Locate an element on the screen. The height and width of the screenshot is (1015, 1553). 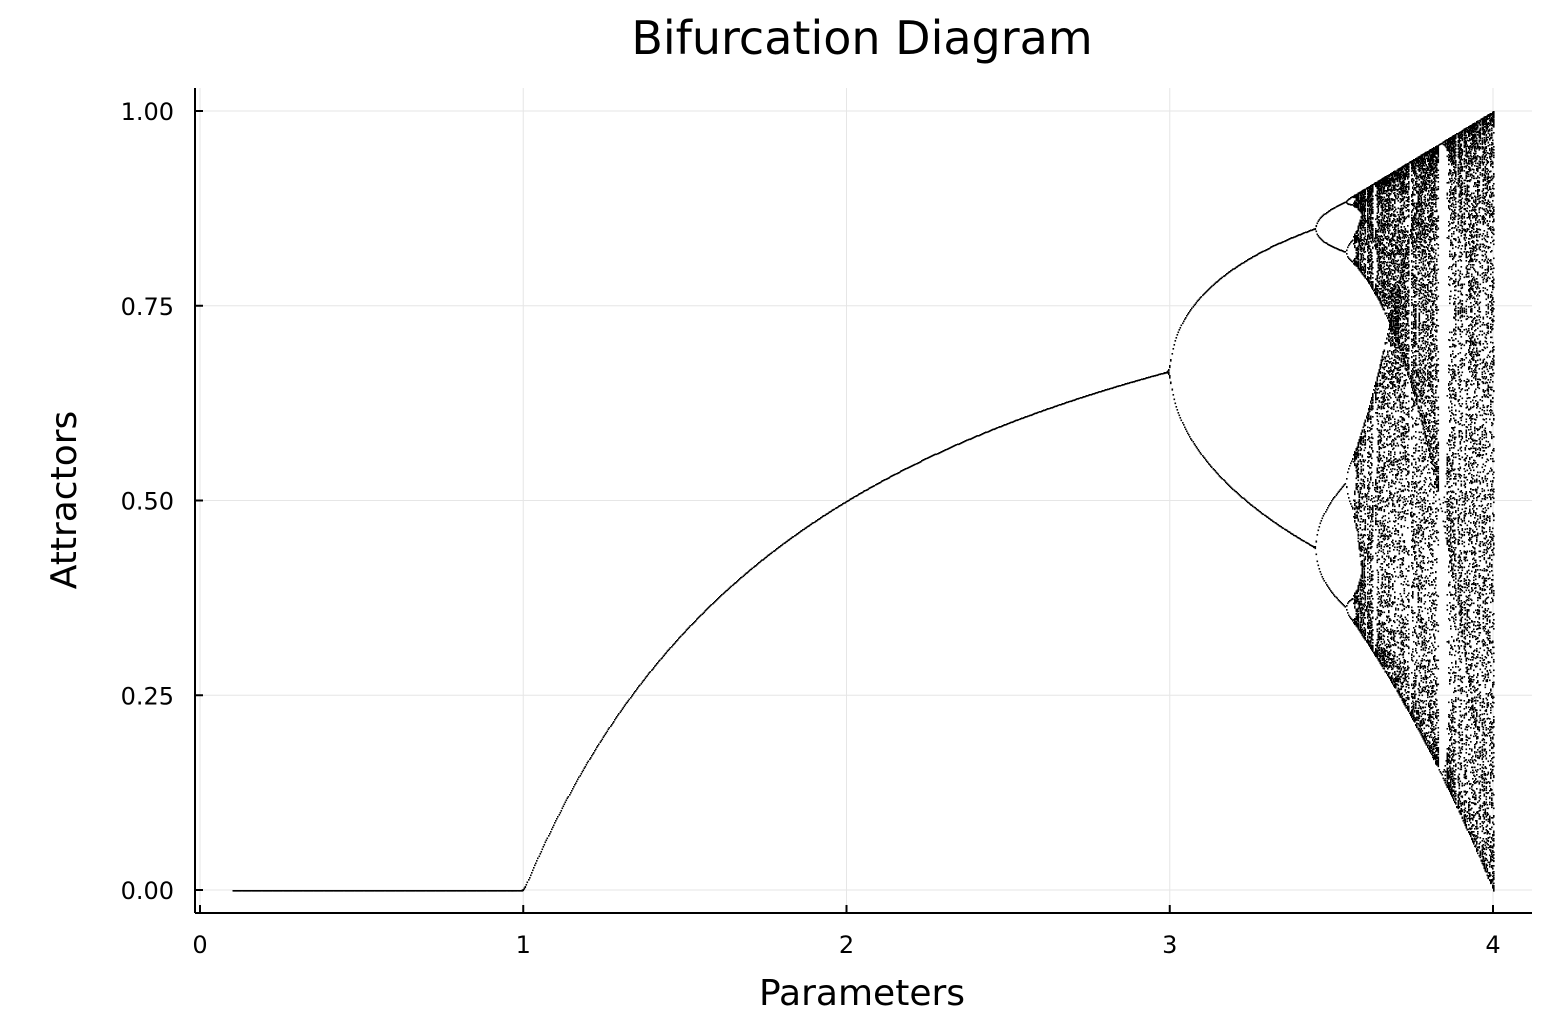
y-tick-label-1: 0.25 is located at coordinates (147, 696).